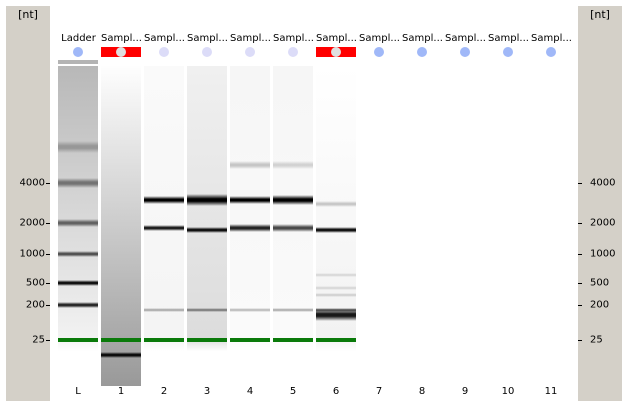 The width and height of the screenshot is (629, 407). I want to click on lane-number: 4, so click(250, 391).